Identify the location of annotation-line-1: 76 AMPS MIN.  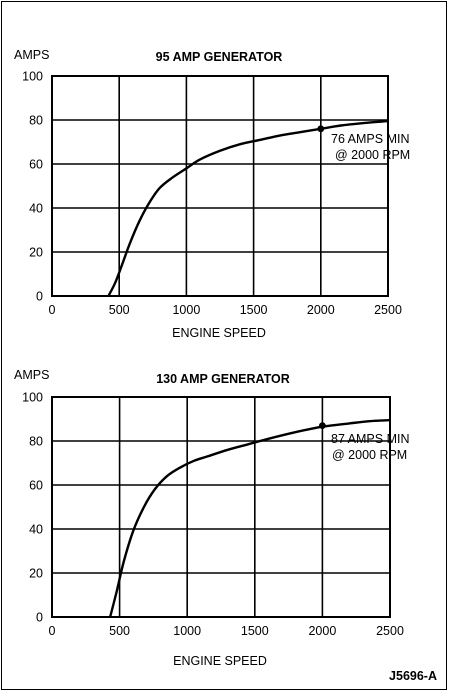
(370, 139).